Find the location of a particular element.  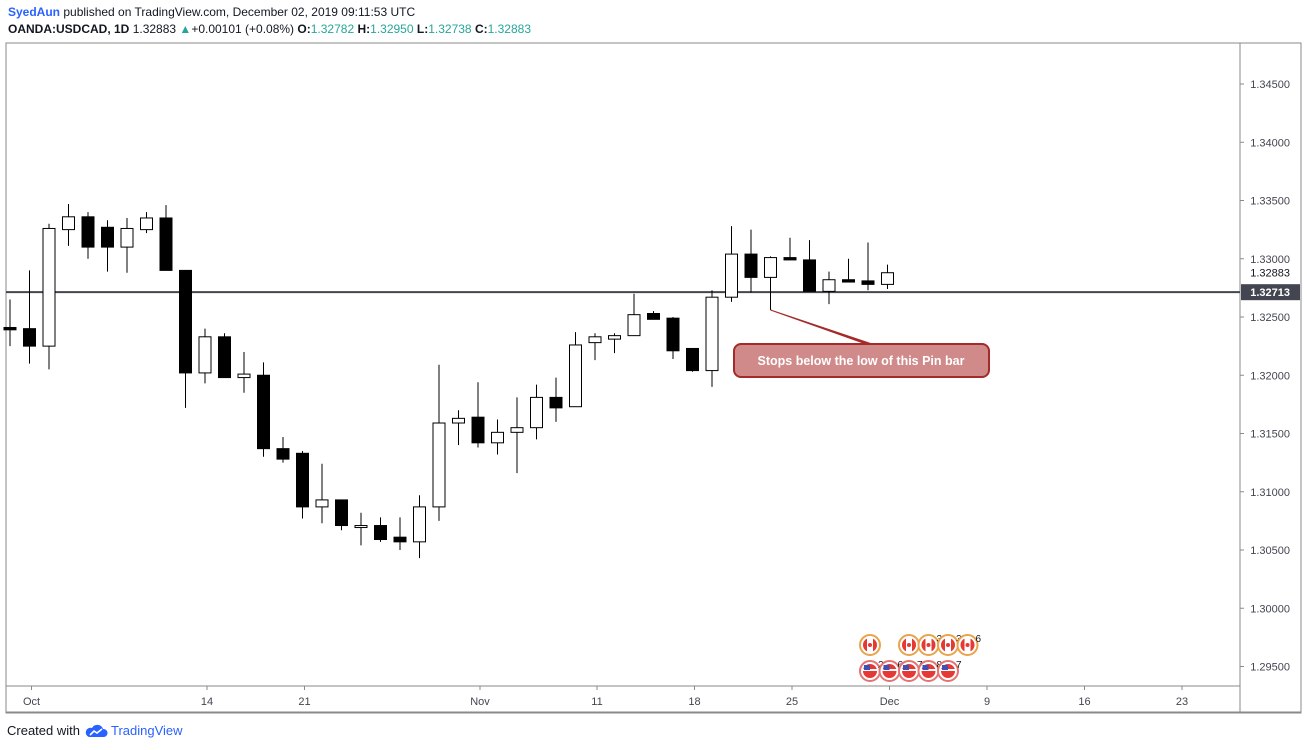

change-value: +0.00101 (+0.08%) is located at coordinates (243, 29).